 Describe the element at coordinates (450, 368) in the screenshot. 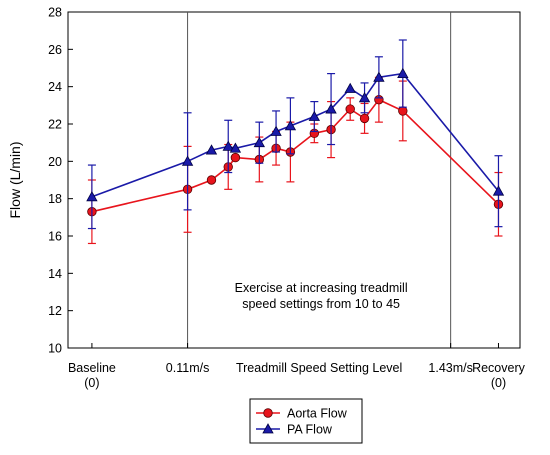

I see `x-tick-label: 1.43m/s` at that location.